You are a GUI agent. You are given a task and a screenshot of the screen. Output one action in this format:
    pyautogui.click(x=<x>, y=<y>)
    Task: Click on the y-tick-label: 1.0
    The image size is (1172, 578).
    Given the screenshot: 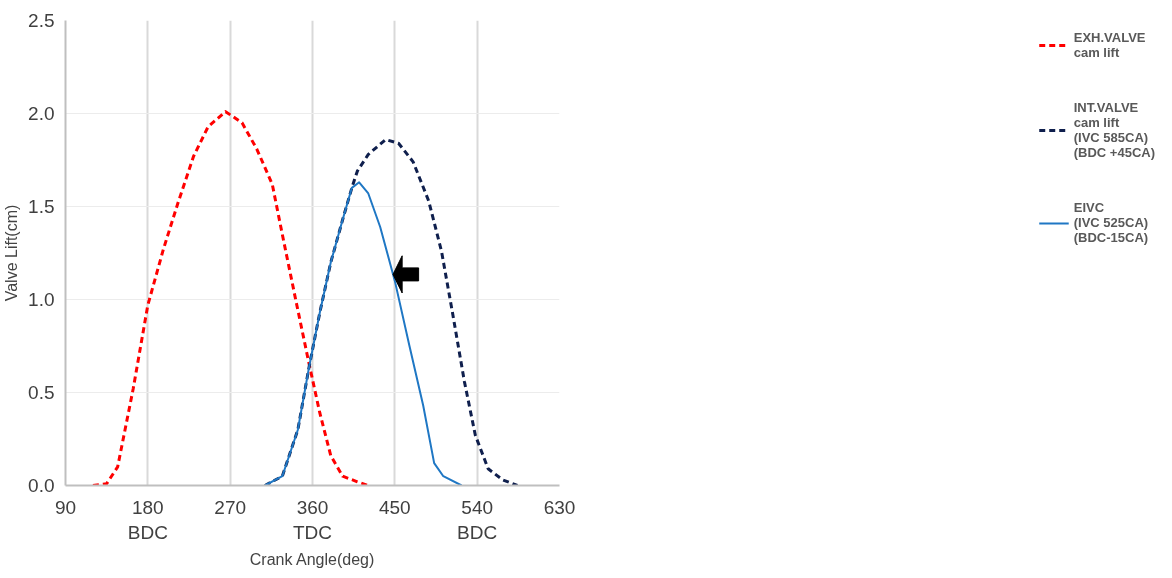 What is the action you would take?
    pyautogui.click(x=41, y=299)
    